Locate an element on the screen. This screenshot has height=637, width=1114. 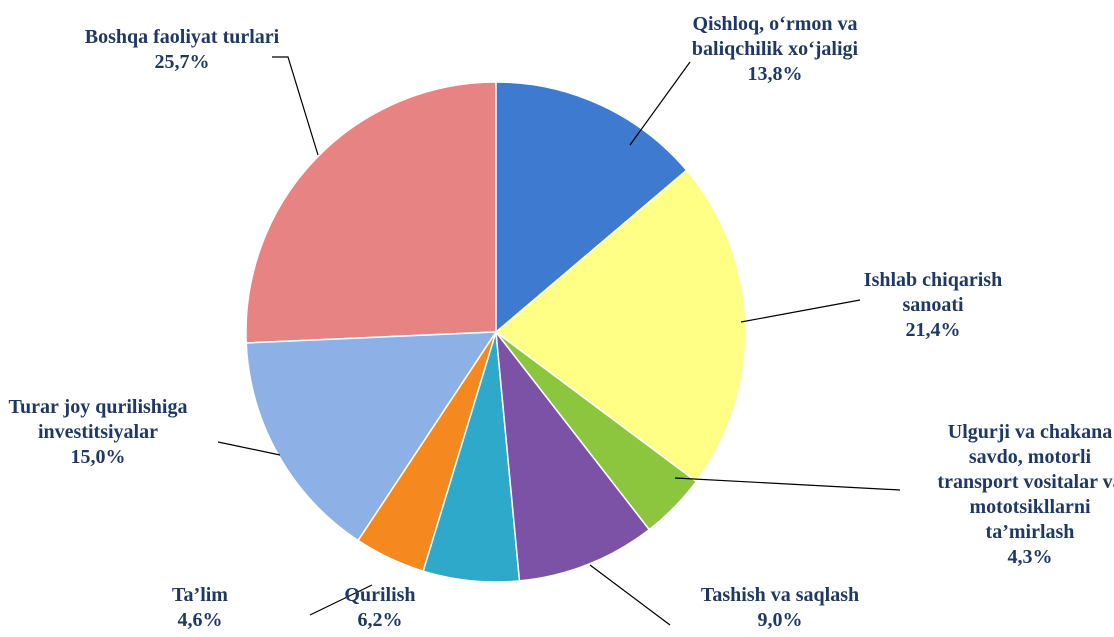
value-label: 15,0% is located at coordinates (98, 457).